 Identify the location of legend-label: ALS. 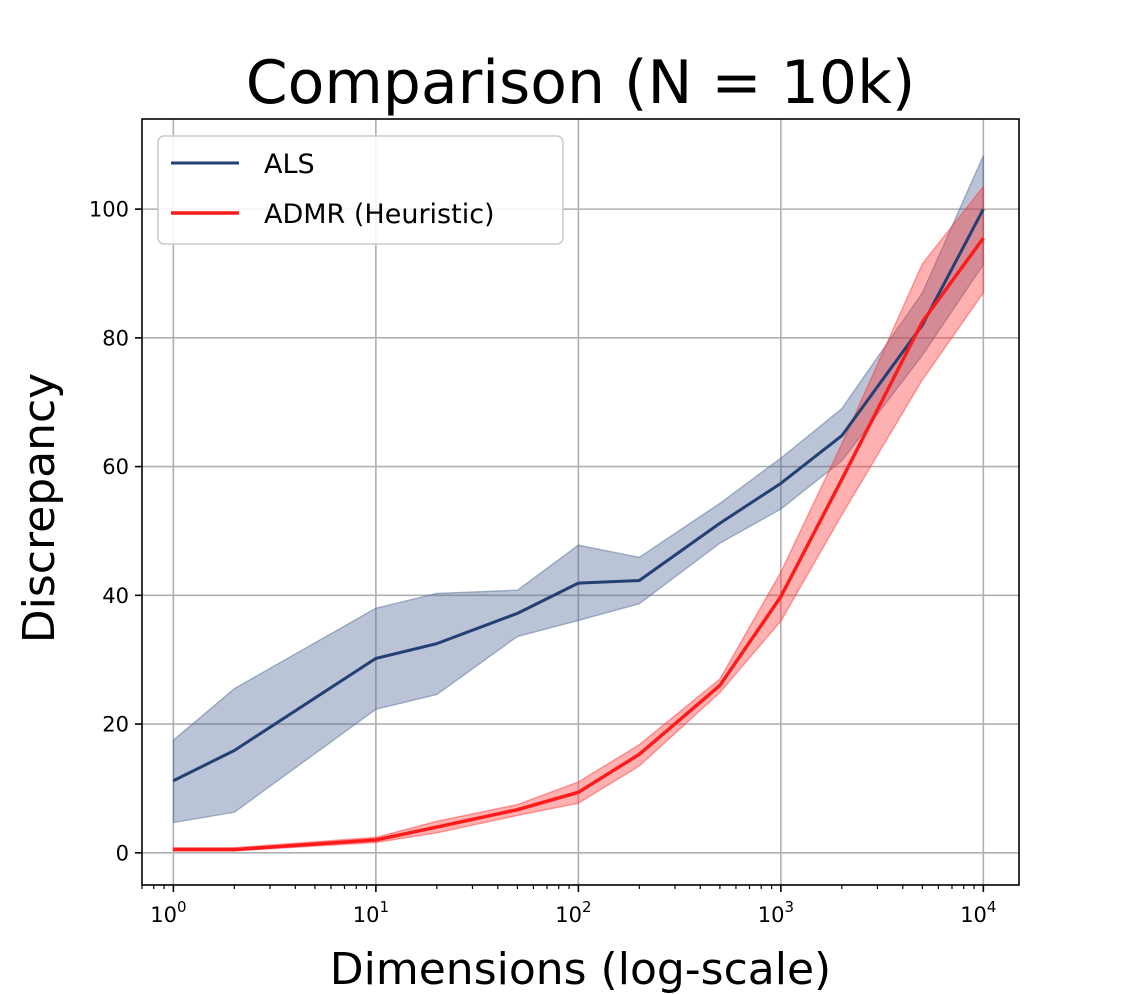
(289, 164).